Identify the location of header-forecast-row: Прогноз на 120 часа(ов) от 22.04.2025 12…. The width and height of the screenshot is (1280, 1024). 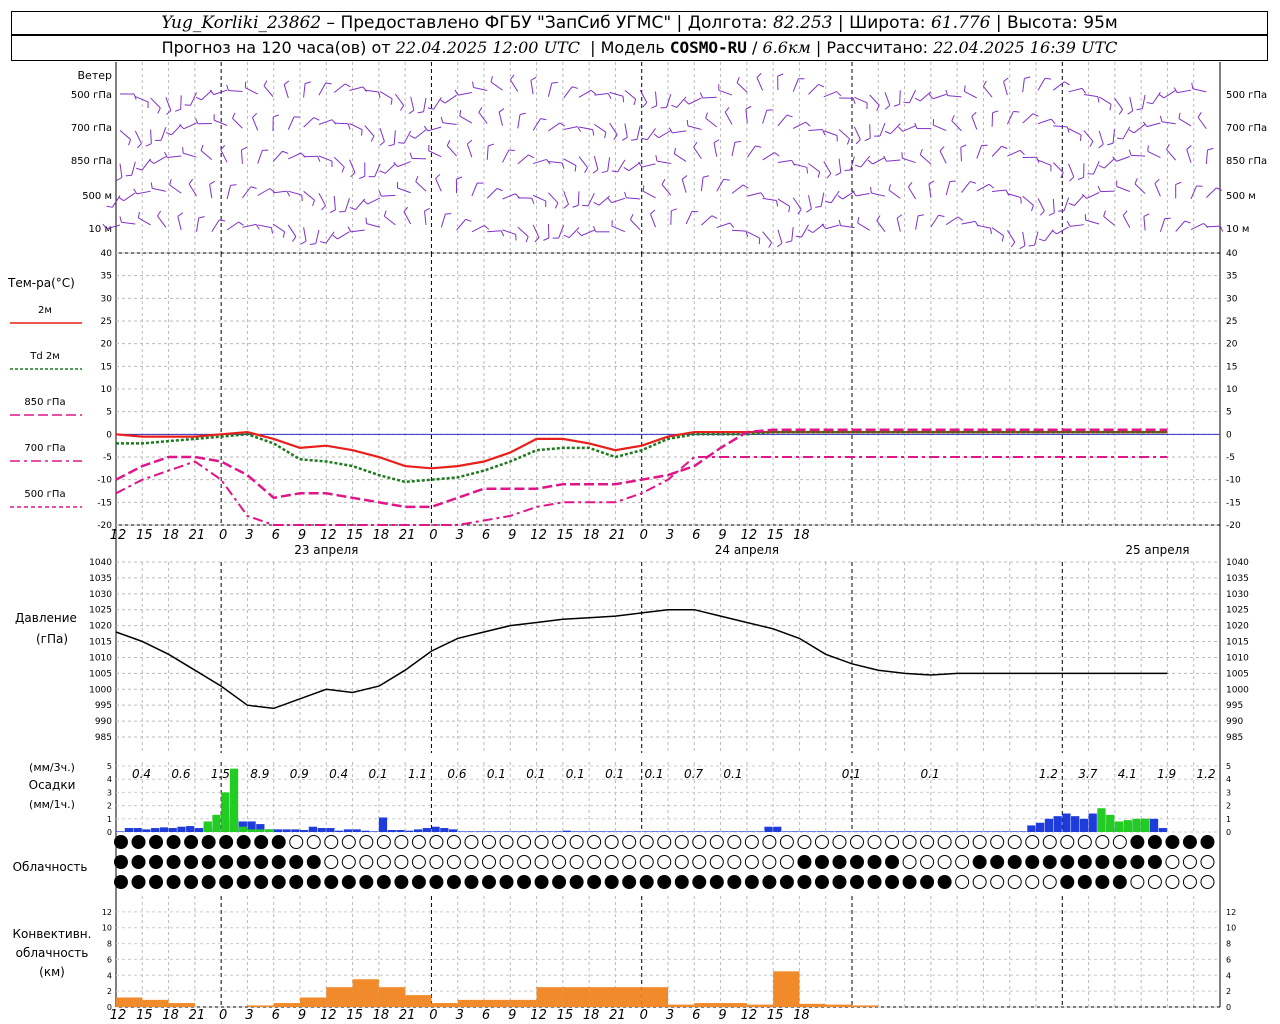
(639, 48).